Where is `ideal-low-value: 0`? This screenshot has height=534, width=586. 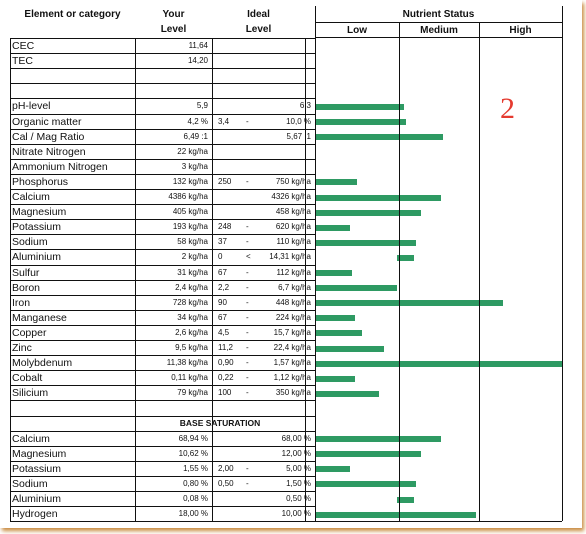
ideal-low-value: 0 is located at coordinates (220, 257).